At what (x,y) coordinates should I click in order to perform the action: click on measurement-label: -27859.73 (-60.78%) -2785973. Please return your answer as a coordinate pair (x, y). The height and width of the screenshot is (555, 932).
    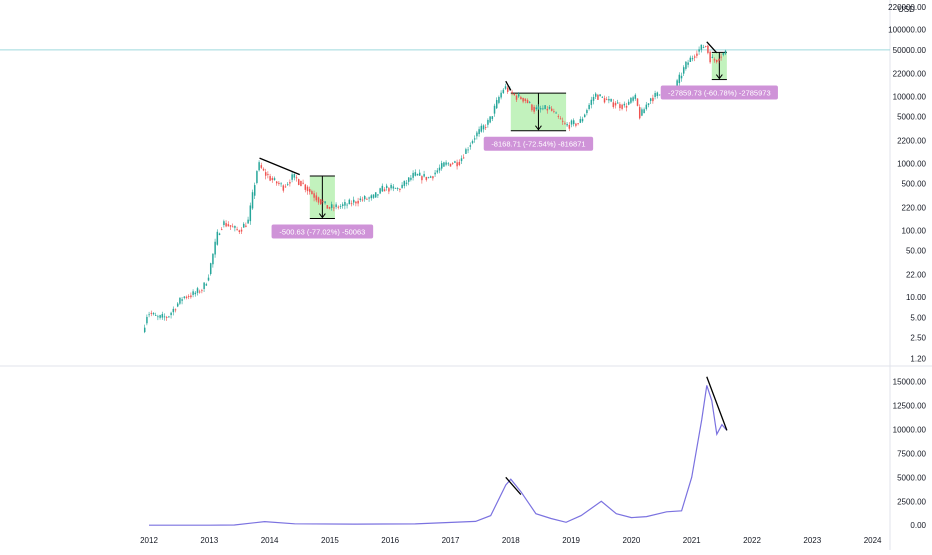
    Looking at the image, I should click on (719, 93).